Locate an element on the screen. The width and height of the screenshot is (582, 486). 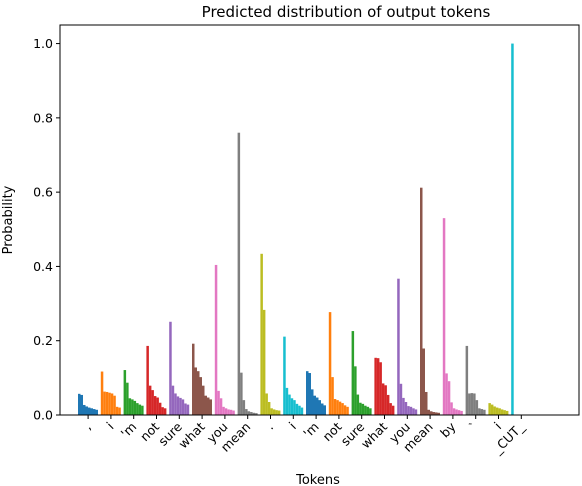
x-tick-label: i is located at coordinates (109, 425).